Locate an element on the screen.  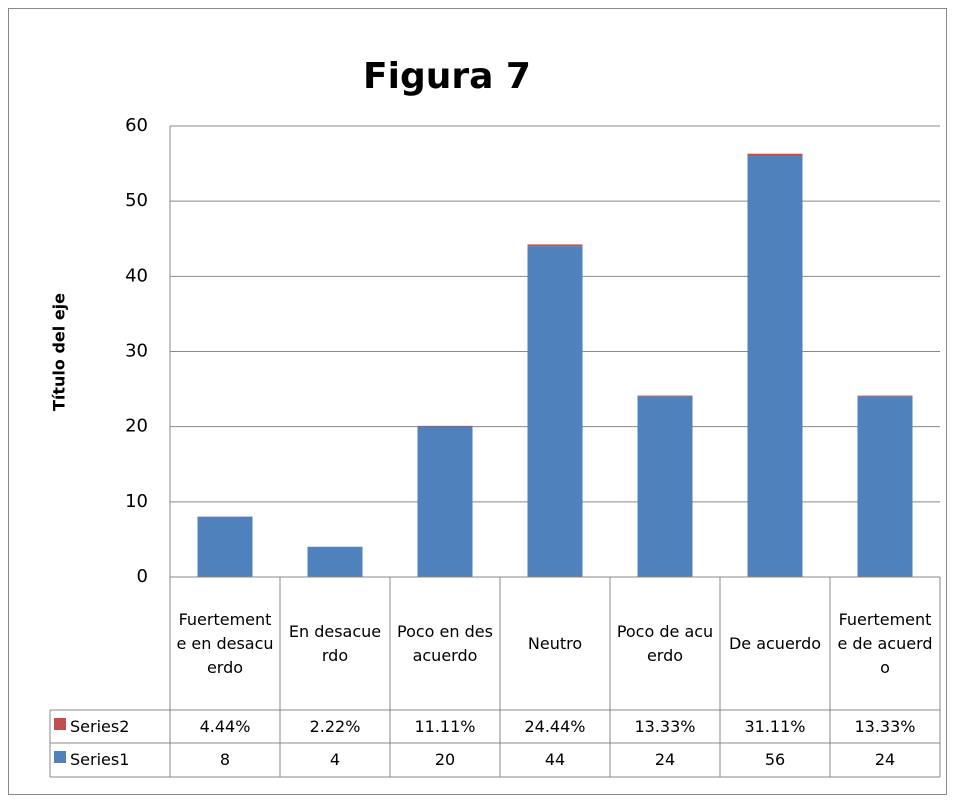
x-tick-label: Fuertemente de acuerdo is located at coordinates (885, 643).